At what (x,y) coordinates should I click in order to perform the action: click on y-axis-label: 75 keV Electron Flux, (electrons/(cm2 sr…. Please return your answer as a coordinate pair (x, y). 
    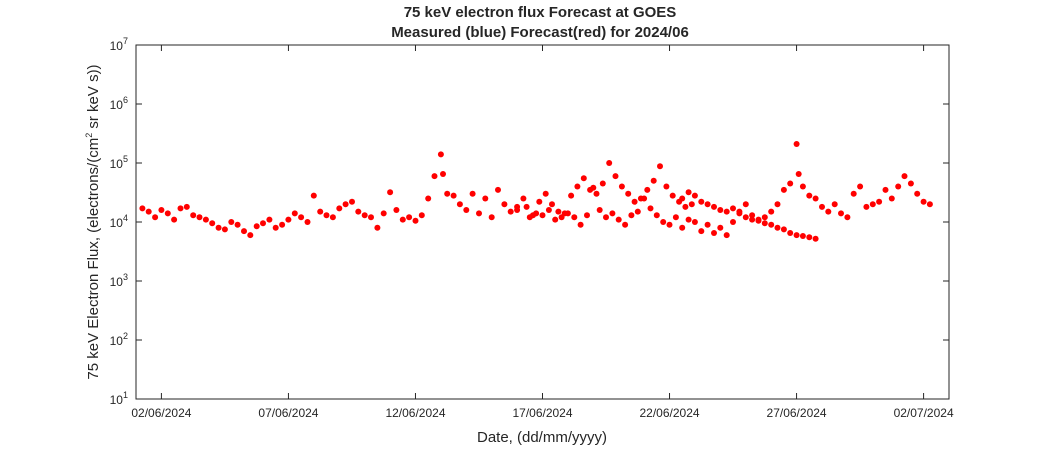
    Looking at the image, I should click on (93, 221).